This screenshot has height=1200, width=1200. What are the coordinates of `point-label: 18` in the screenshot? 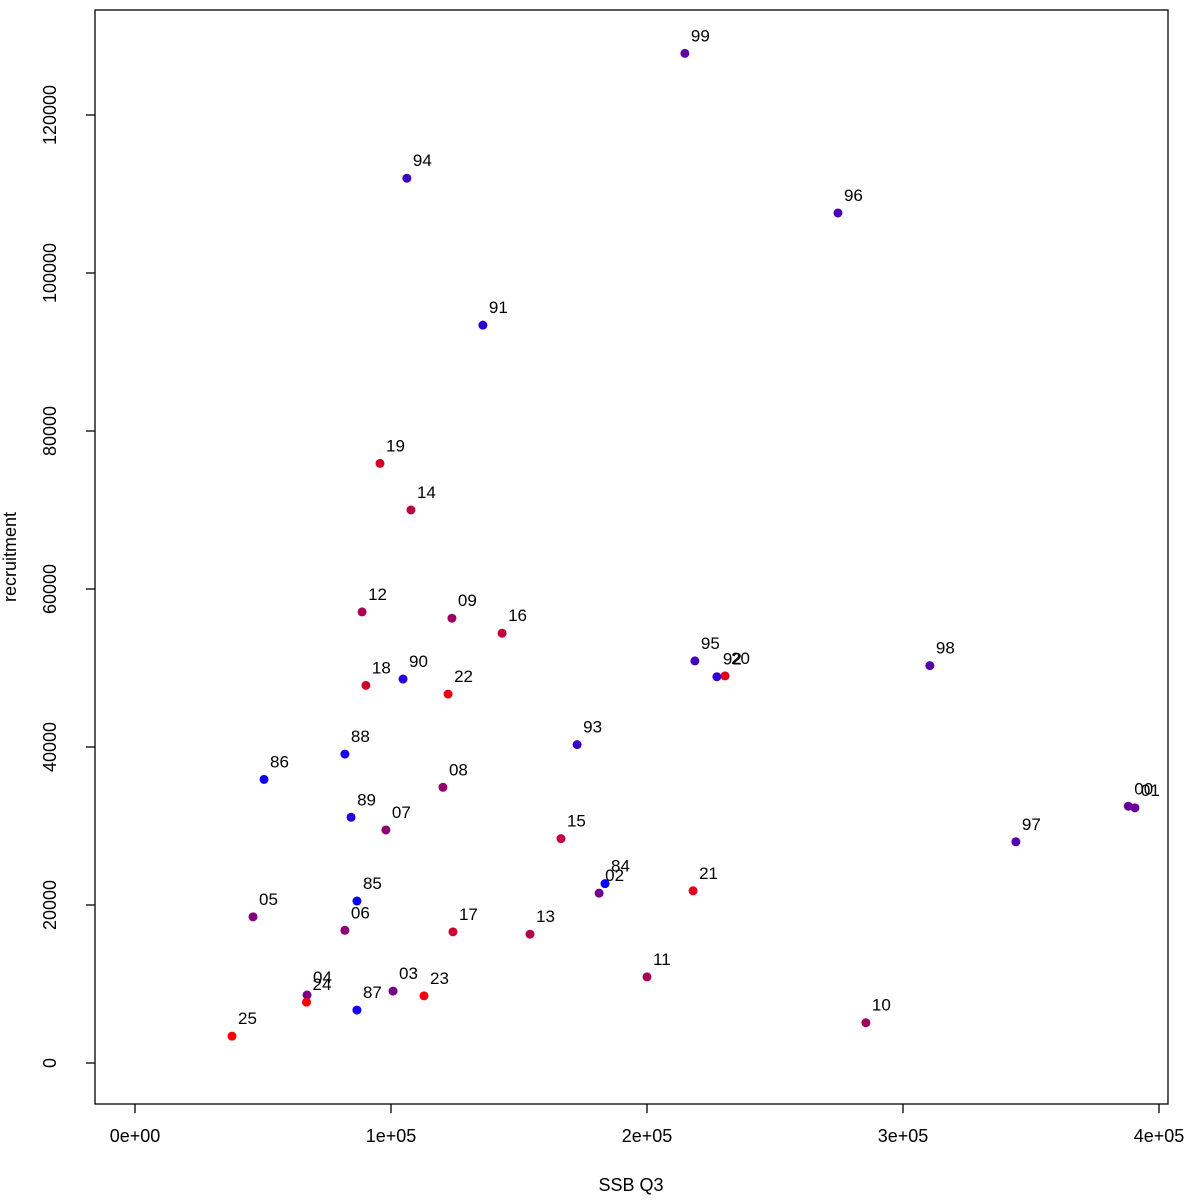 It's located at (381, 667).